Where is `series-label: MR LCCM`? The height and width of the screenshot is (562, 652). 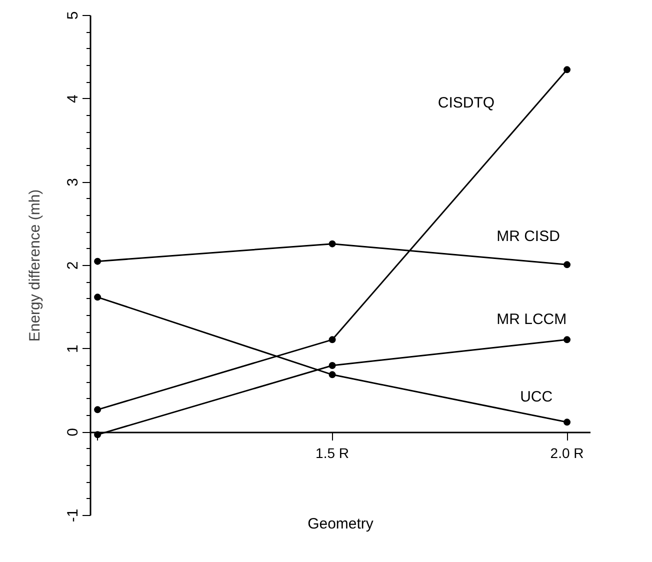
series-label: MR LCCM is located at coordinates (531, 319).